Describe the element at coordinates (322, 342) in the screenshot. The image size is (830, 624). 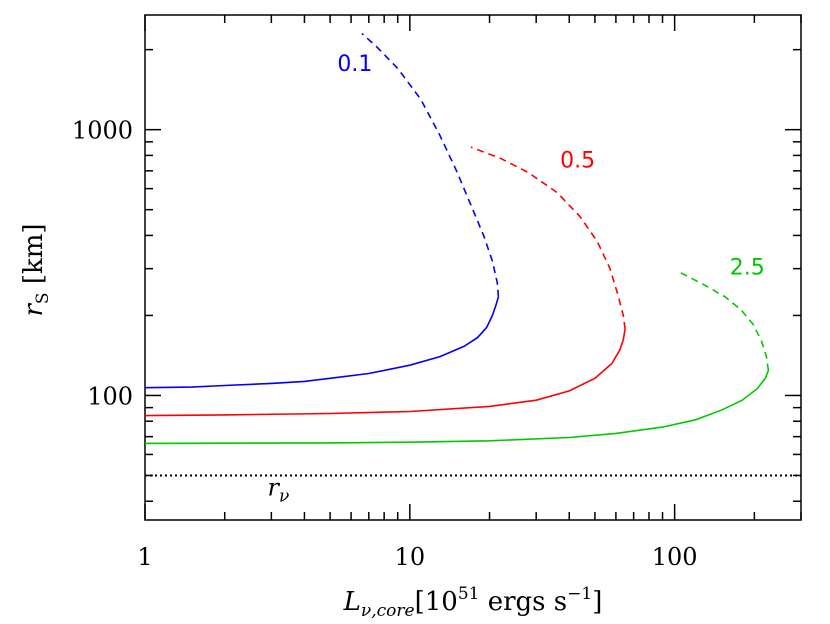
I see `series-0-stable-branch` at that location.